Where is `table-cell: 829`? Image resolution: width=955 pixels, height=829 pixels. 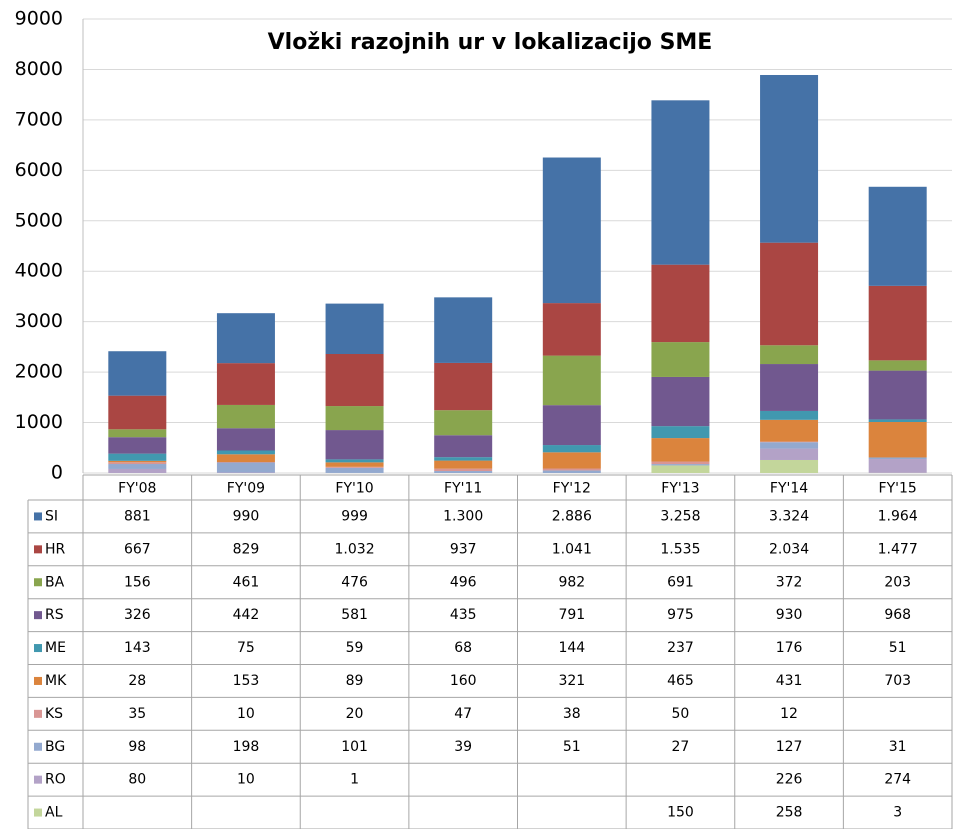 table-cell: 829 is located at coordinates (246, 549).